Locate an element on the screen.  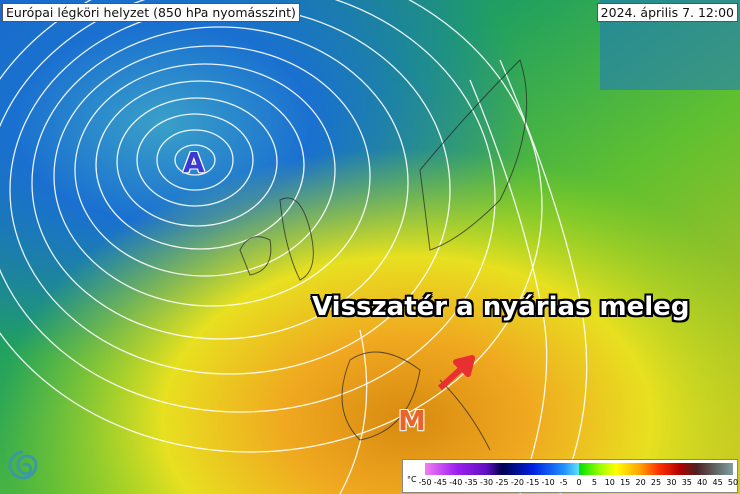
high-pressure-label: A is located at coordinates (194, 162).